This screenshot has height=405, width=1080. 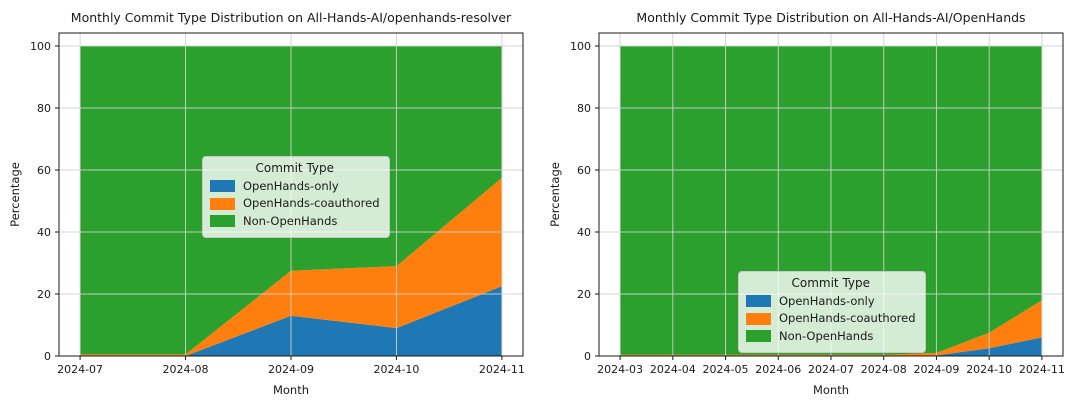 I want to click on x-tick-label: 2024-04, so click(x=673, y=369).